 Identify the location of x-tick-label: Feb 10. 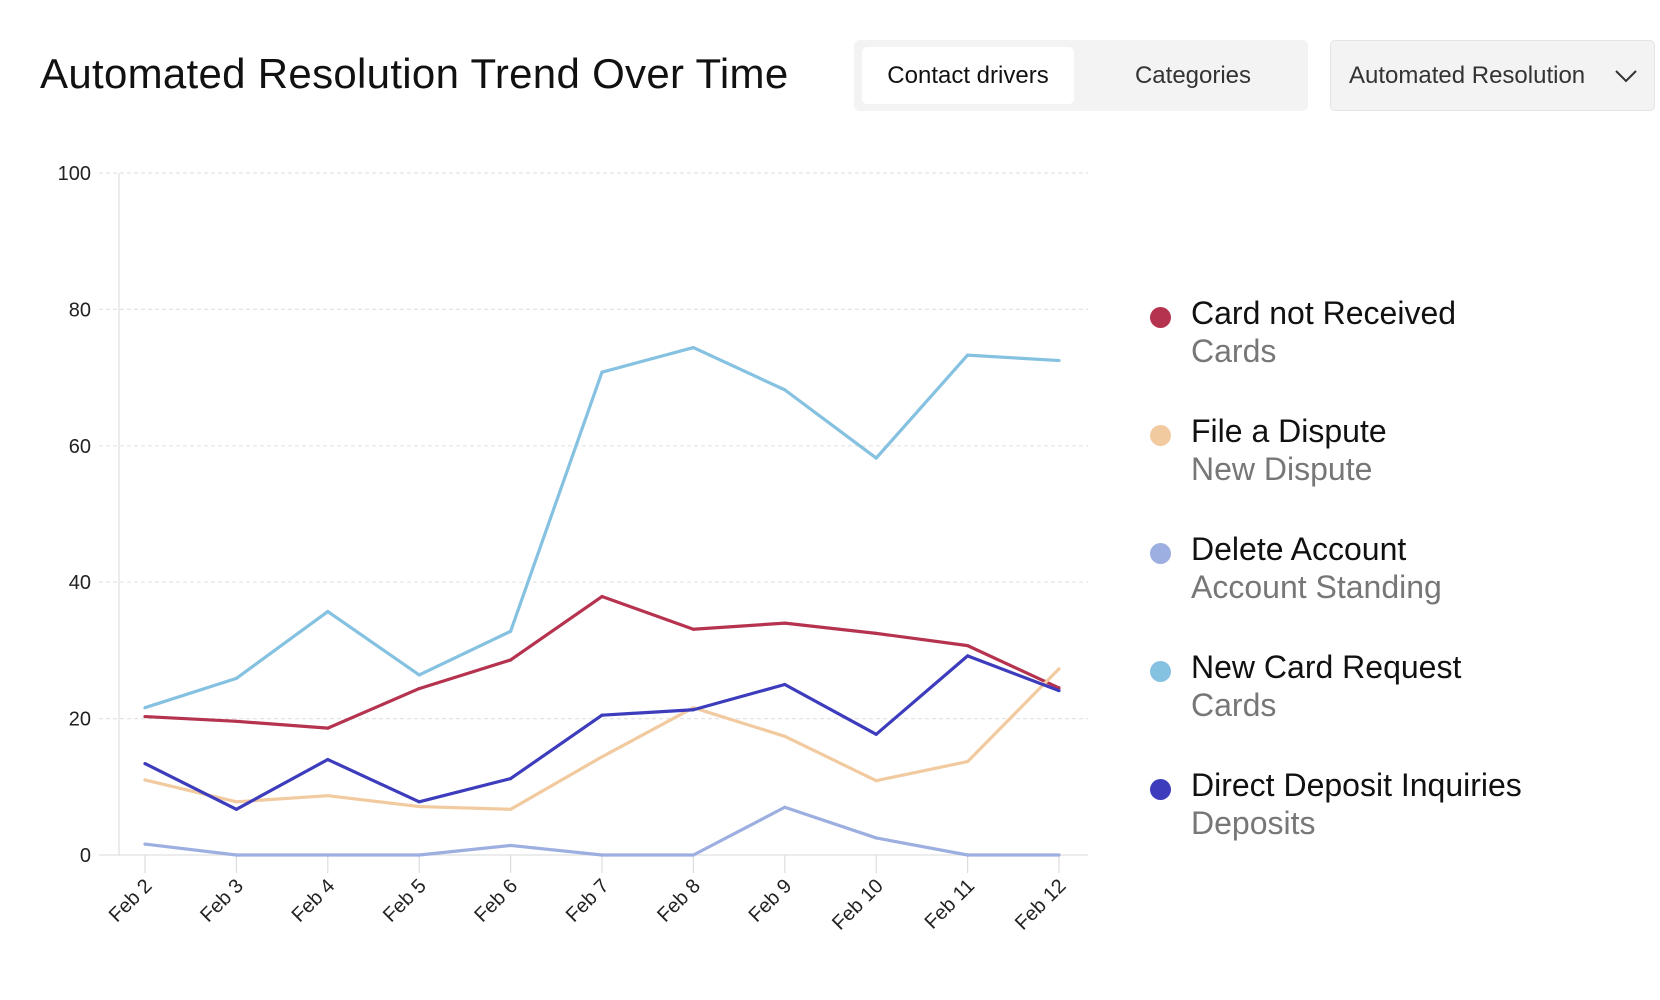
(858, 905).